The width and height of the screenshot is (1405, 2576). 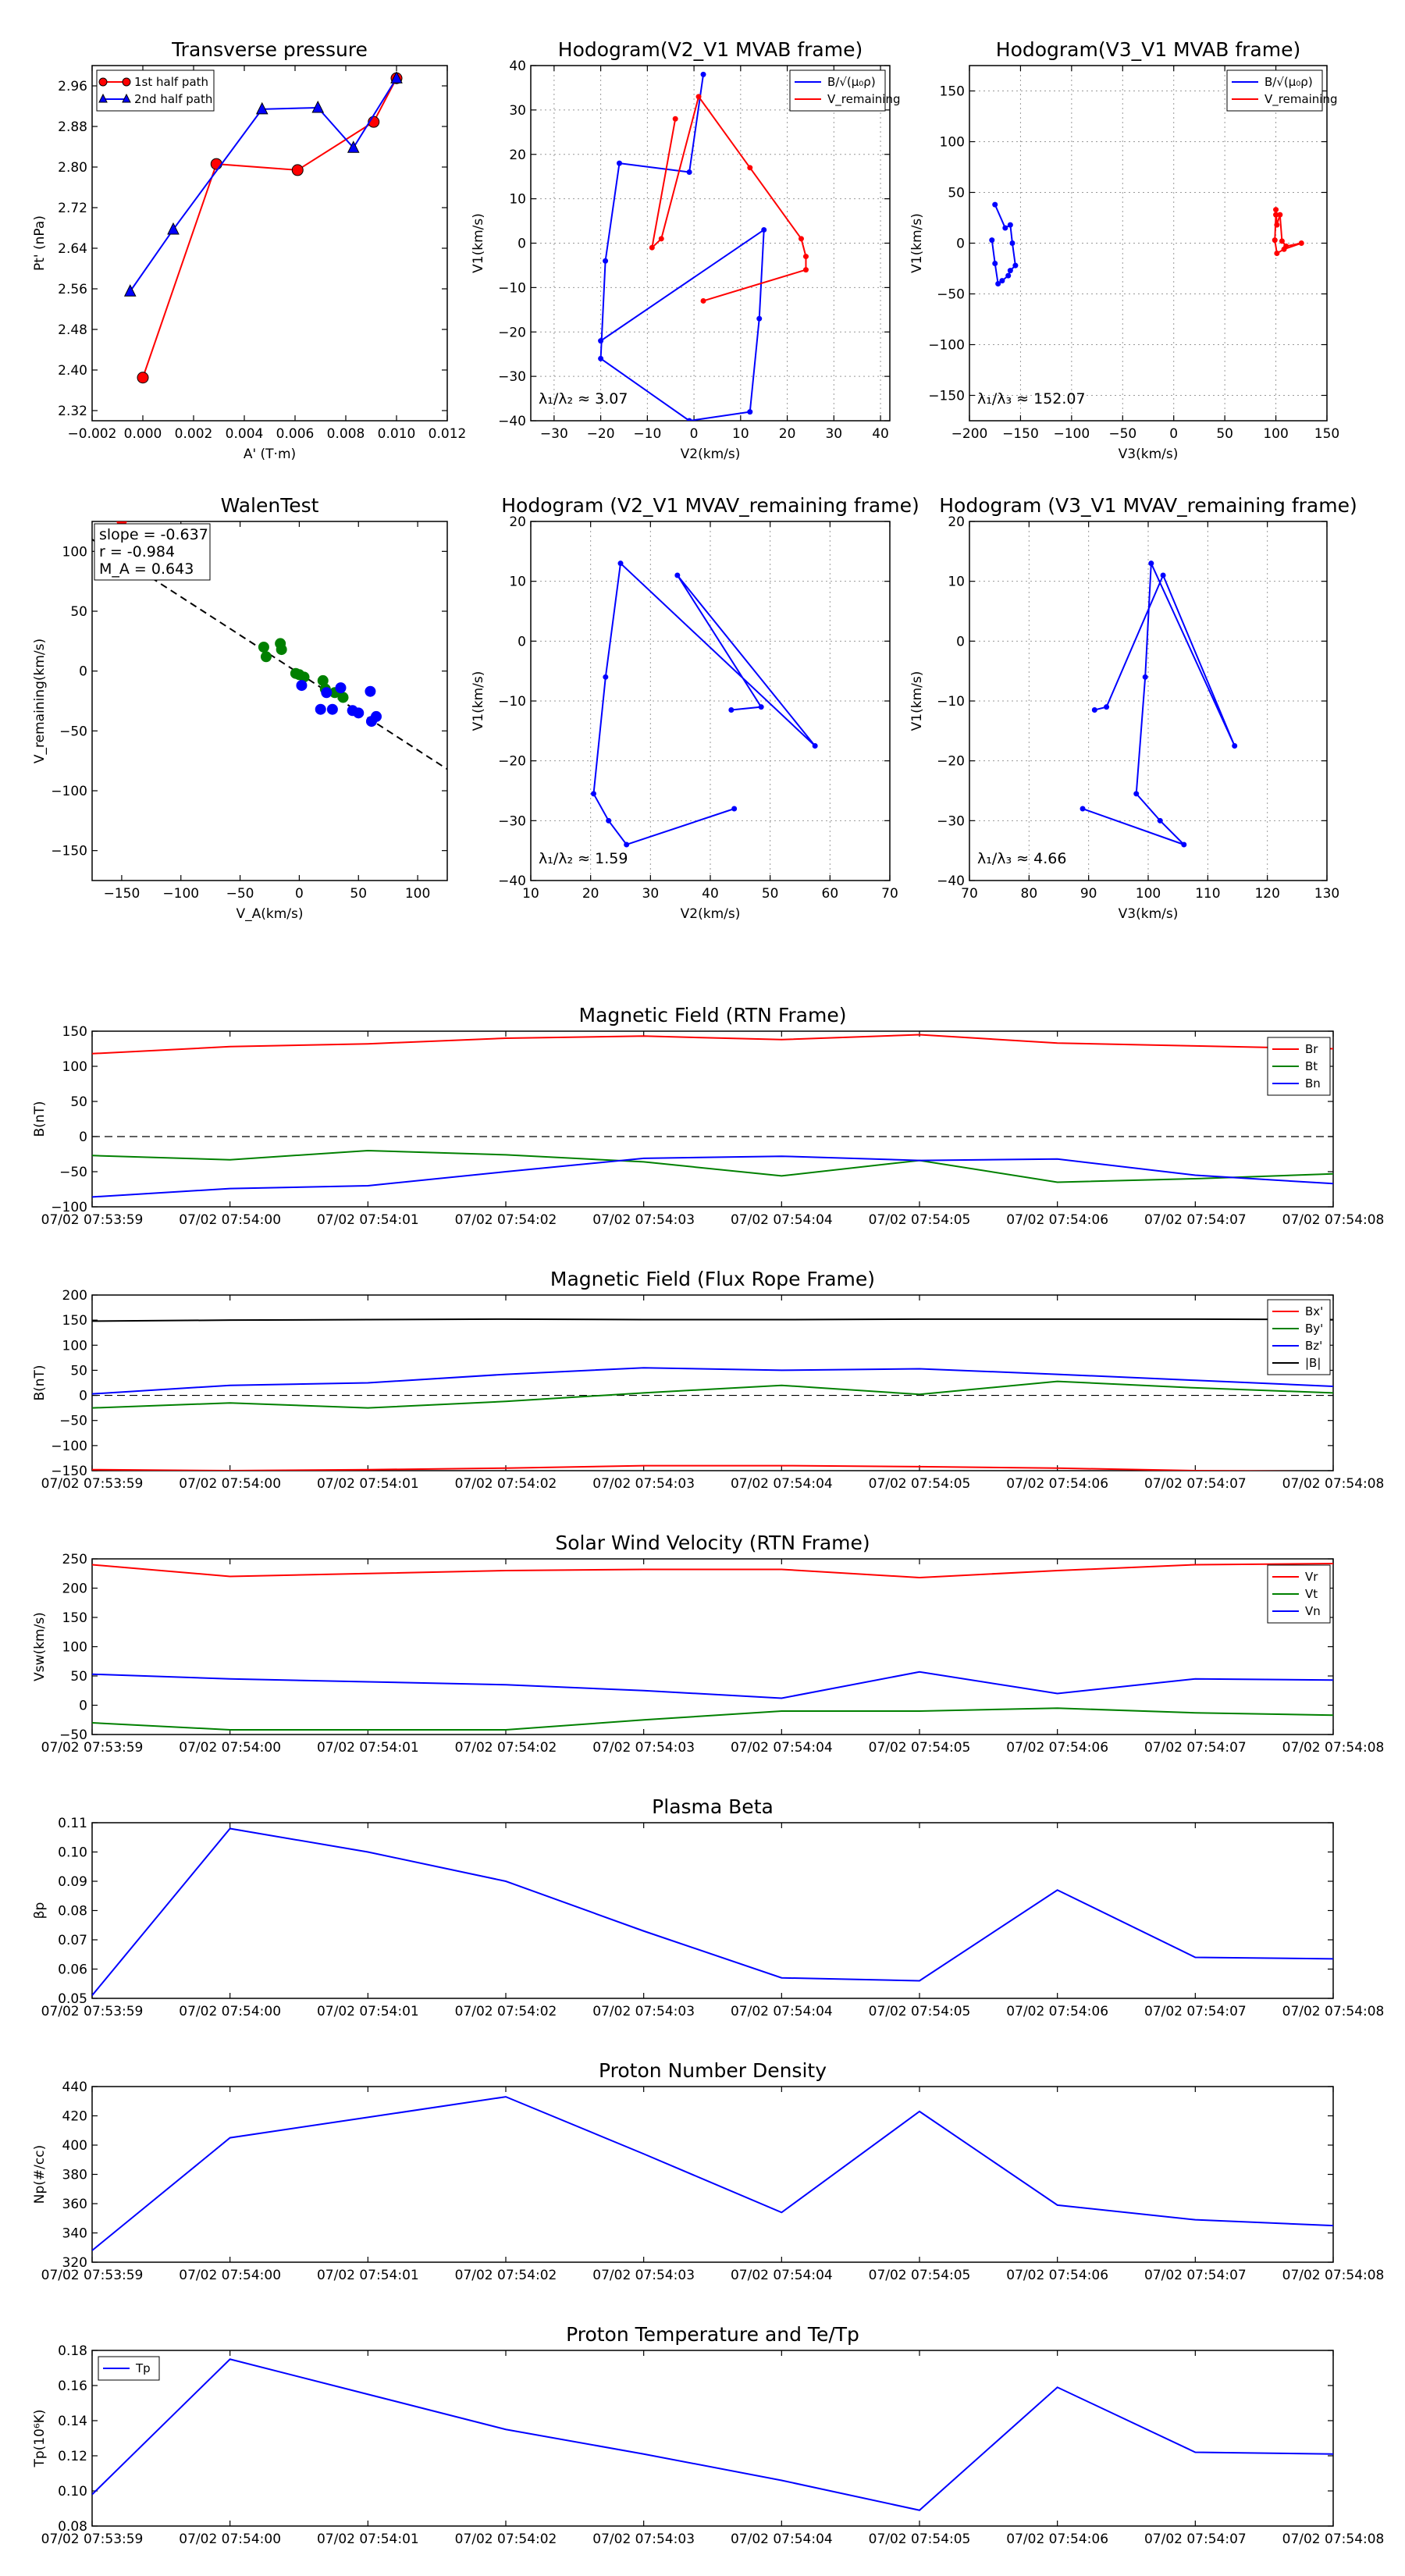 What do you see at coordinates (72, 2421) in the screenshot?
I see `y-tick-label: 0.14` at bounding box center [72, 2421].